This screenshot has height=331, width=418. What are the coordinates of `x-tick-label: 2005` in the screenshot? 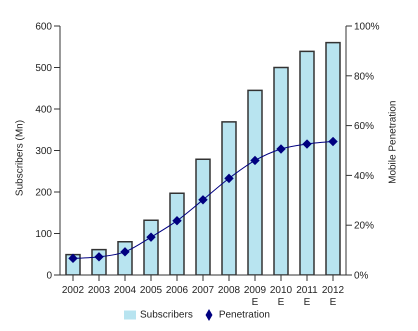 It's located at (151, 290).